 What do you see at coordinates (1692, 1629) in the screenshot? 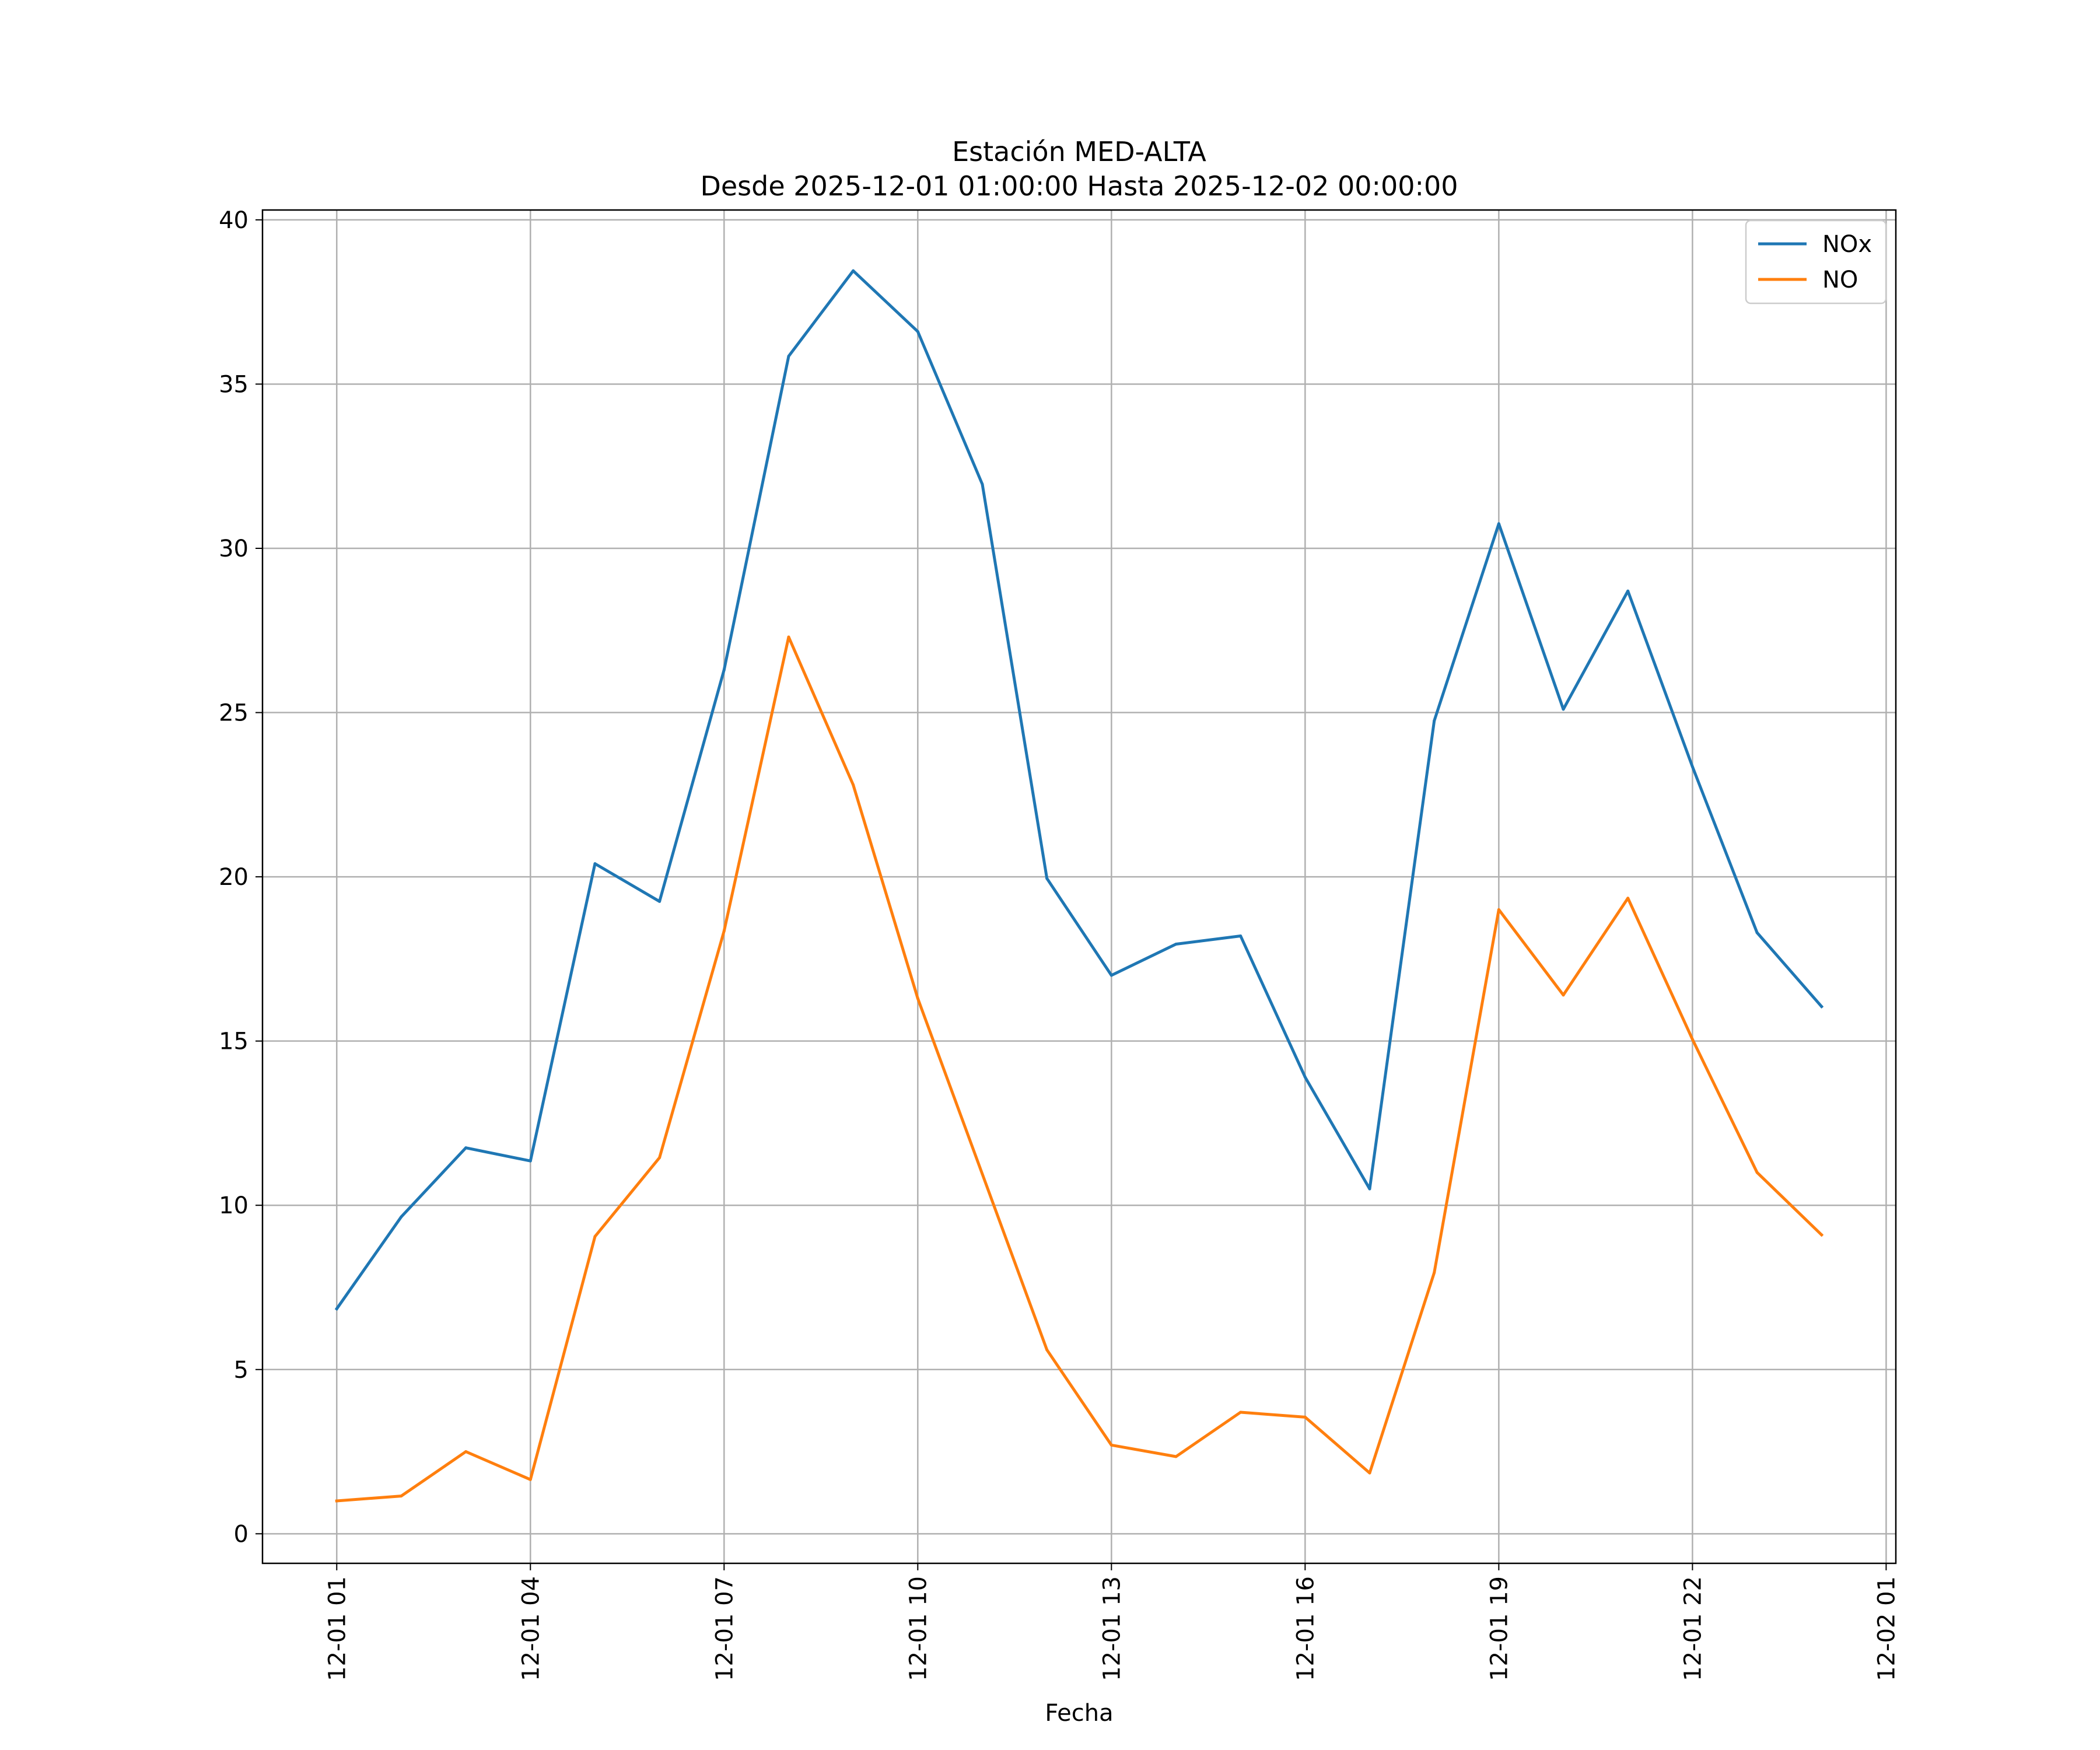
I see `x-tick-label: 12-01 22` at bounding box center [1692, 1629].